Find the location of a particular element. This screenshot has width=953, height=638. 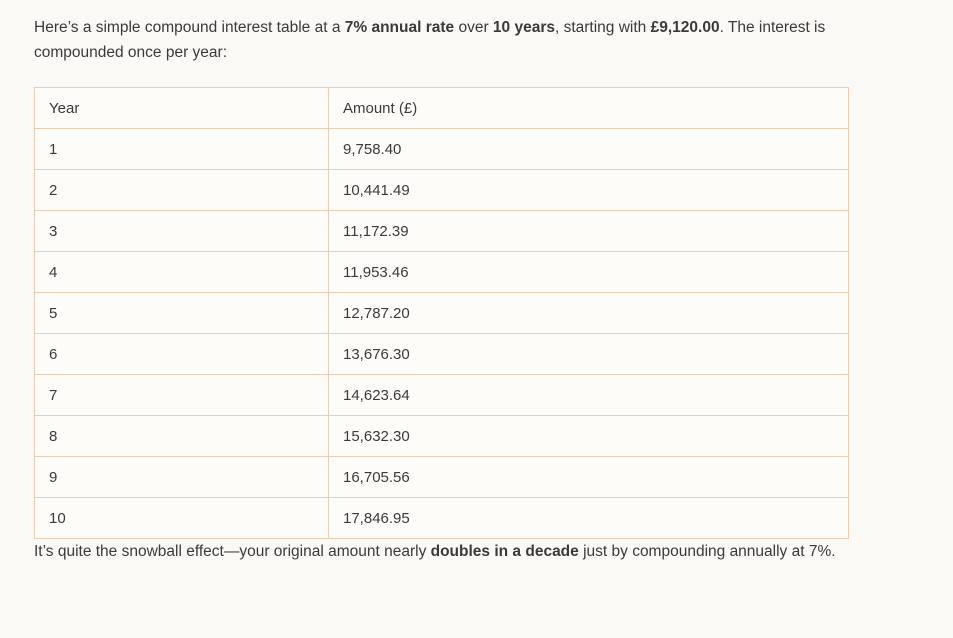

table-row: 3 11,172.39 is located at coordinates (441, 231).